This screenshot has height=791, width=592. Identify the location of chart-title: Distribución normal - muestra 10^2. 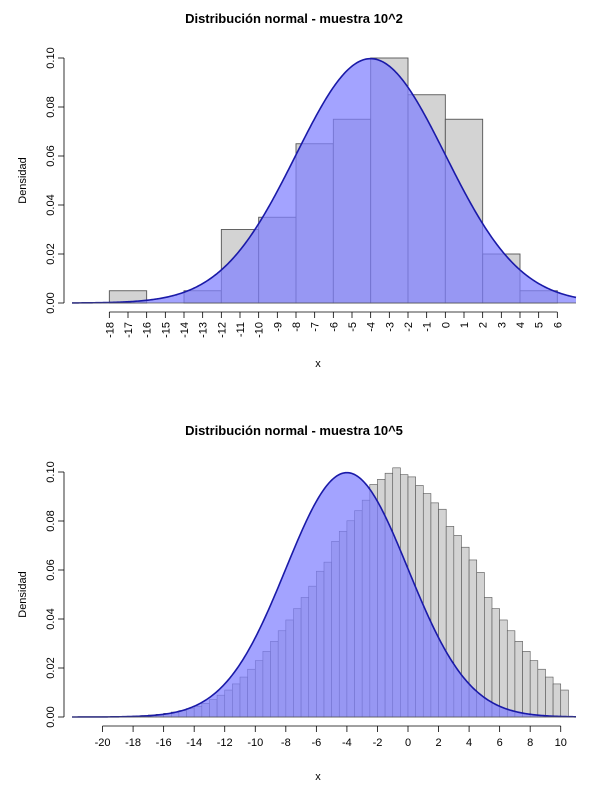
(294, 18).